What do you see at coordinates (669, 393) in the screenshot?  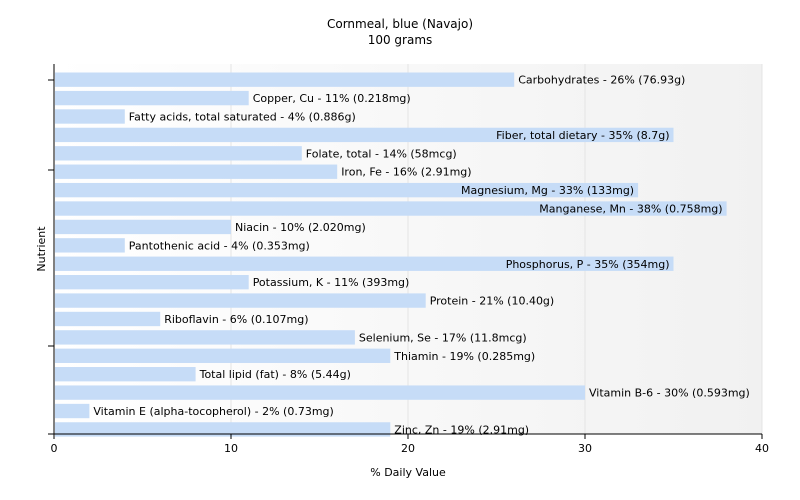 I see `bar-label: Vitamin B-6 - 30% (0.593mg)` at bounding box center [669, 393].